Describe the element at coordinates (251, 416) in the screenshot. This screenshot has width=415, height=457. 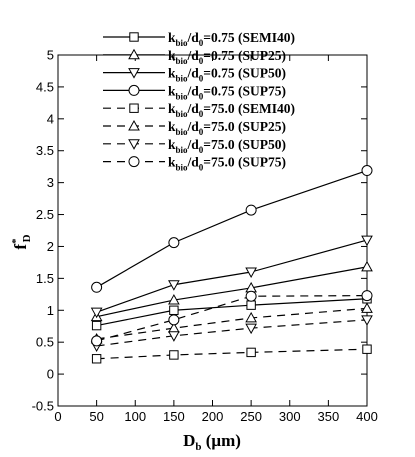
I see `x-tick-label: 250` at that location.